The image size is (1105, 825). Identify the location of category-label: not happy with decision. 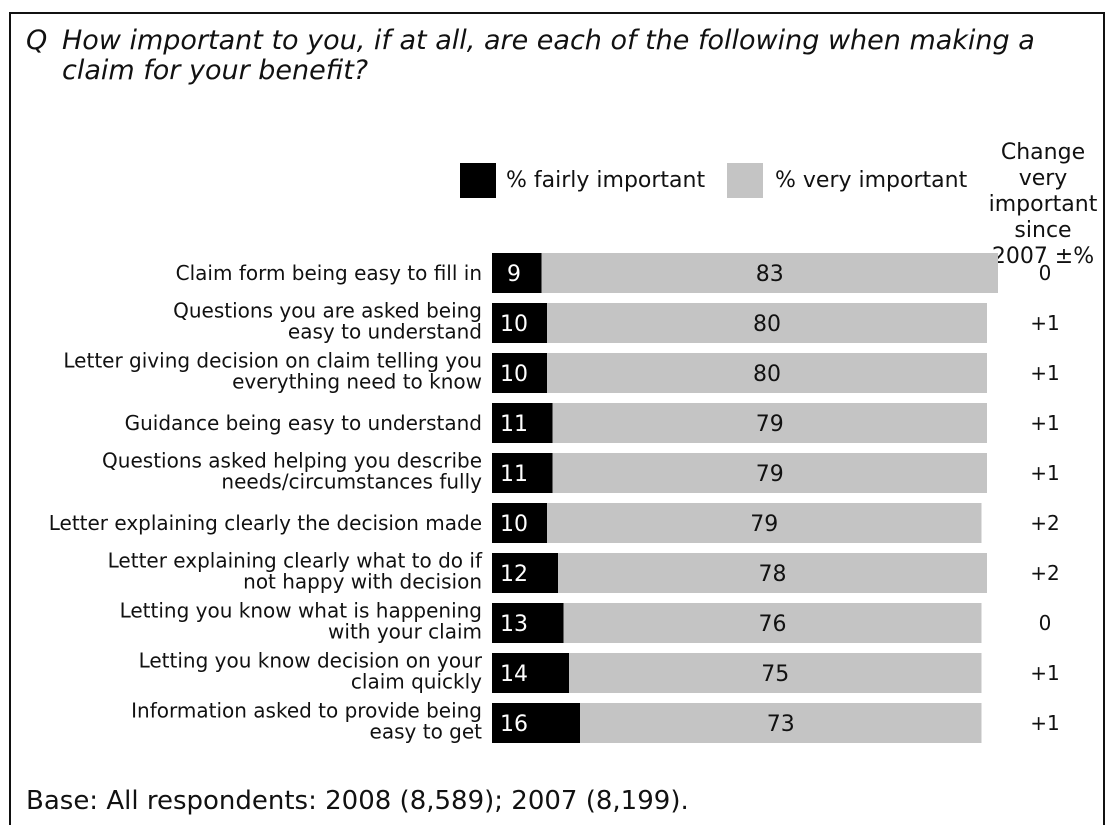
(362, 582).